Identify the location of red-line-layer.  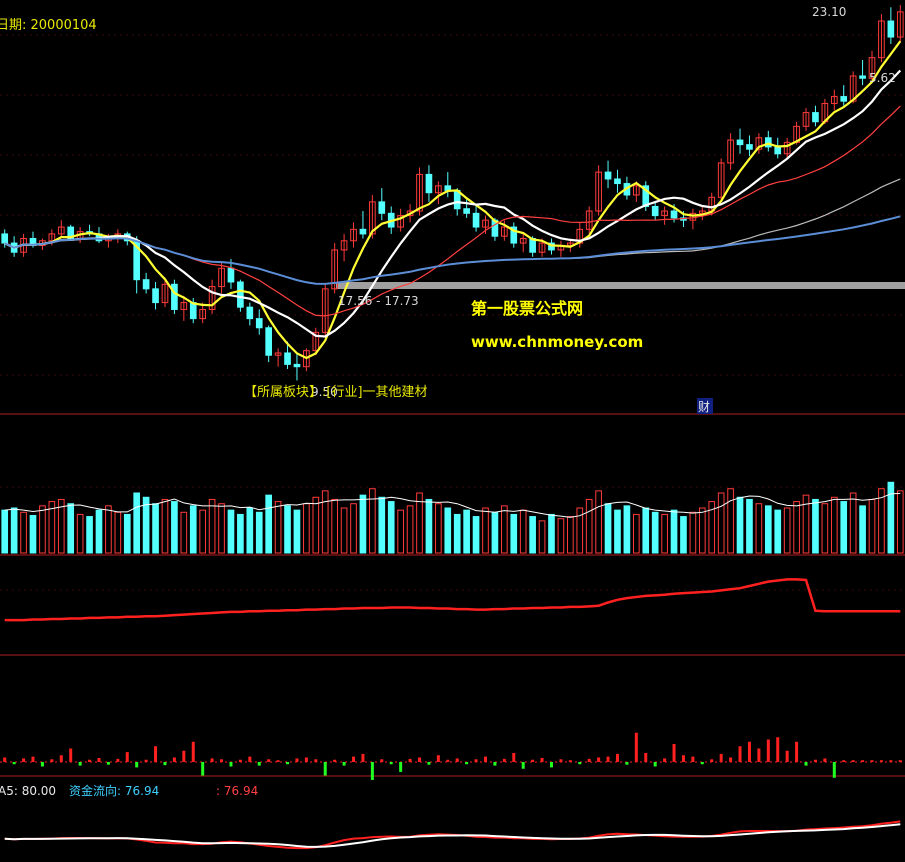
(452, 600).